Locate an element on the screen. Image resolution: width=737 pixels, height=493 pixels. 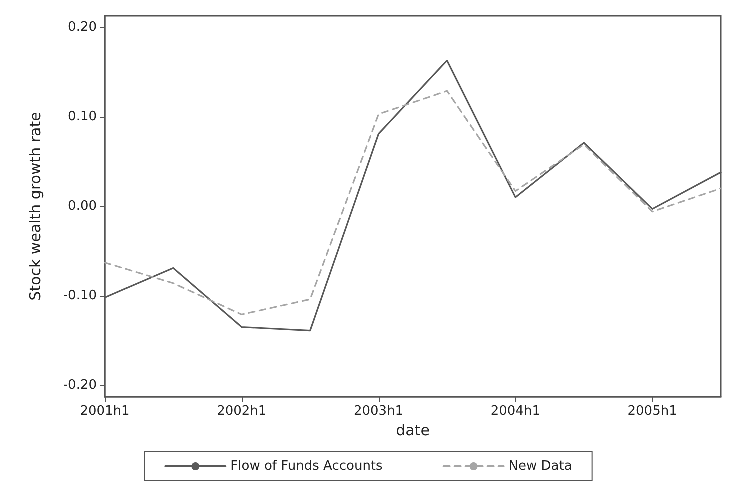
x-axis-title: date is located at coordinates (413, 431).